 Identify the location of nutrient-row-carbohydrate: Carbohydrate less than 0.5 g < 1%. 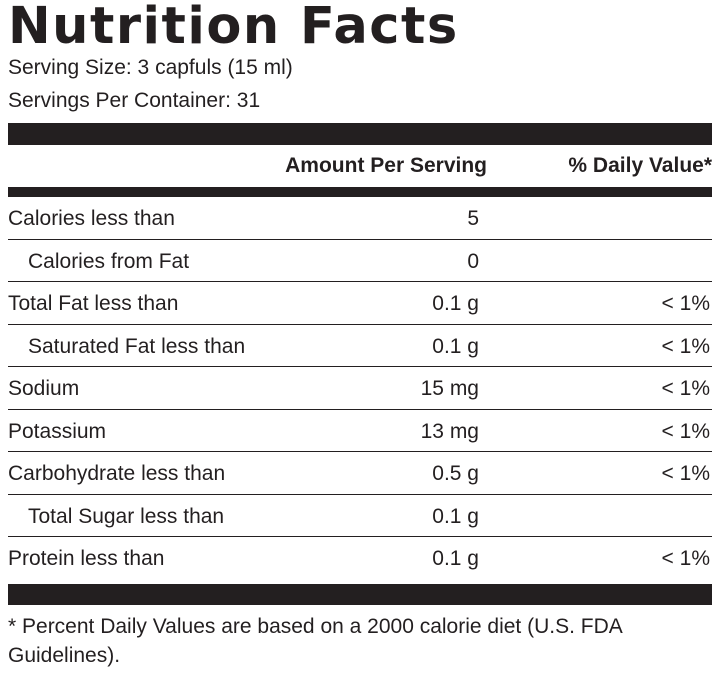
(360, 473).